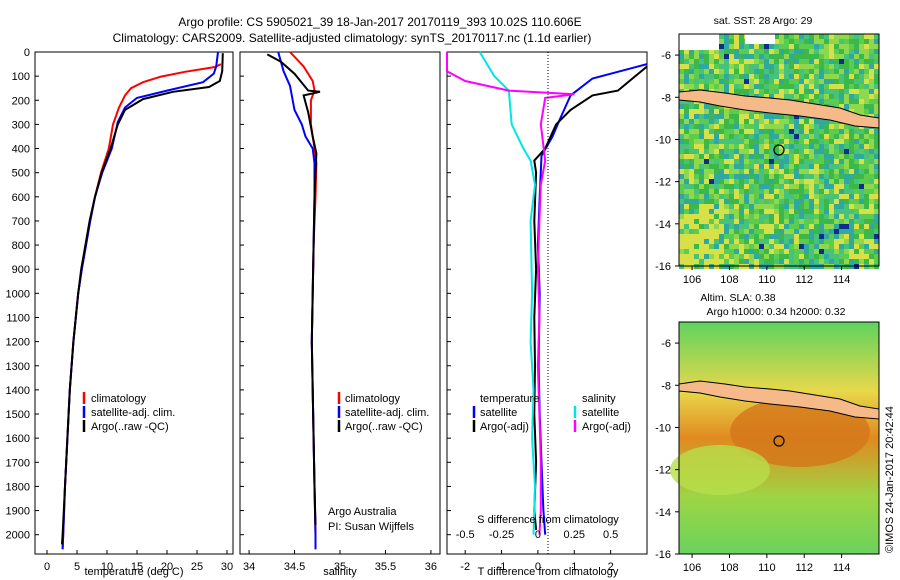 Image resolution: width=900 pixels, height=580 pixels. I want to click on salinity-ticks: 34 34.5 35 35.5 36, so click(340, 561).